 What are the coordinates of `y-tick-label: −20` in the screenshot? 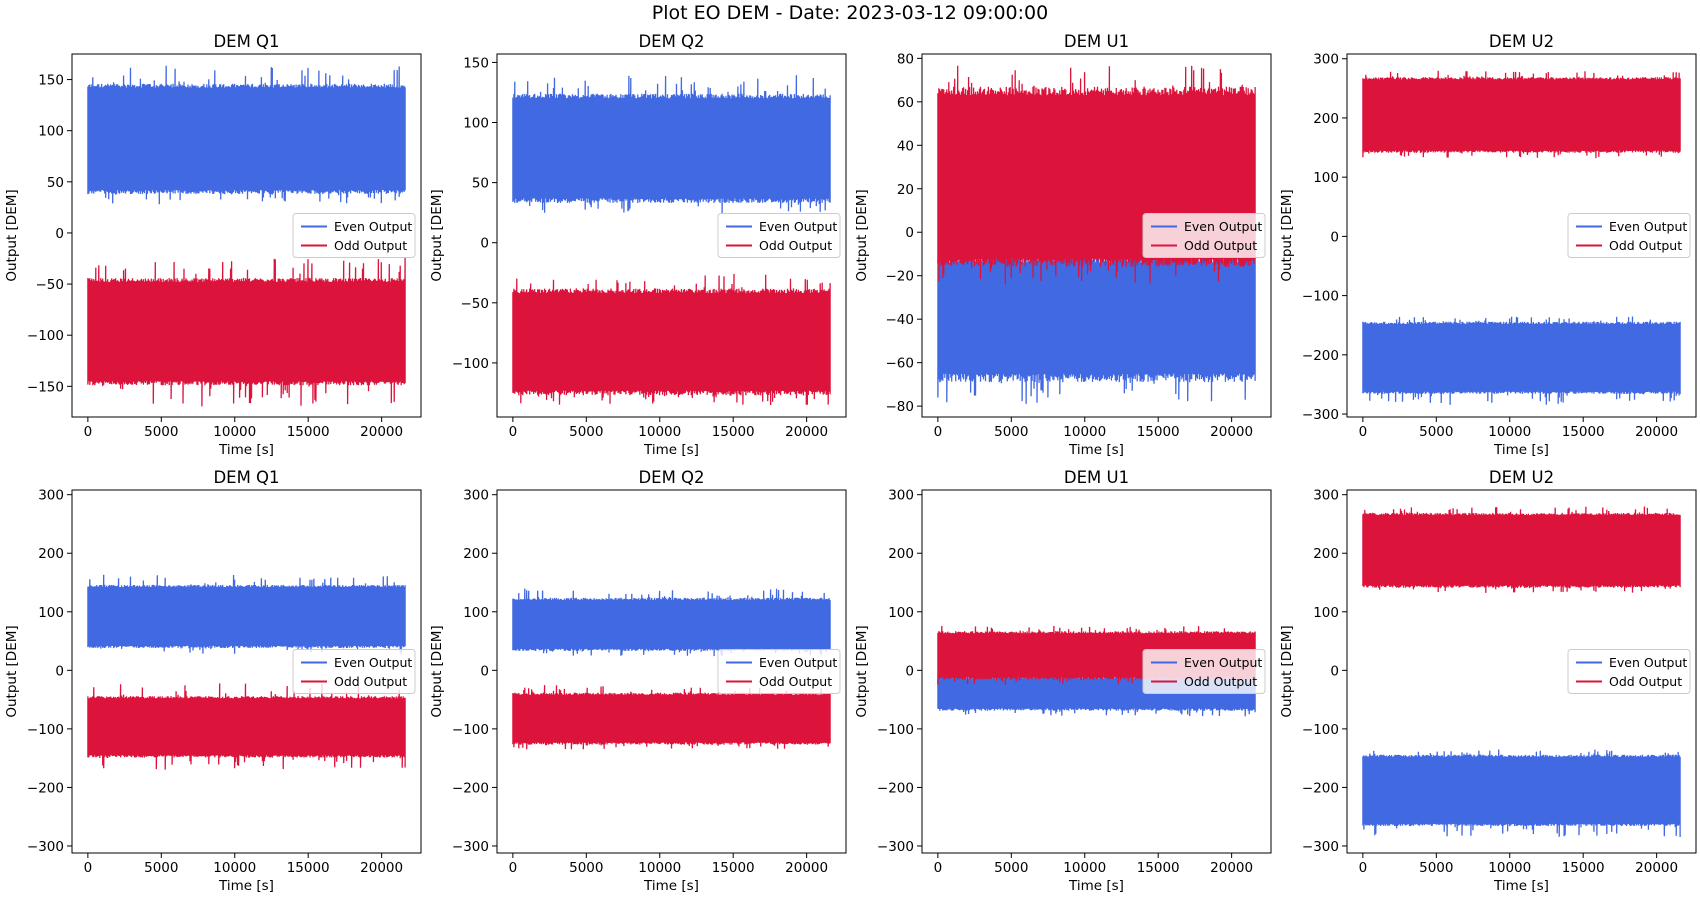 It's located at (900, 277).